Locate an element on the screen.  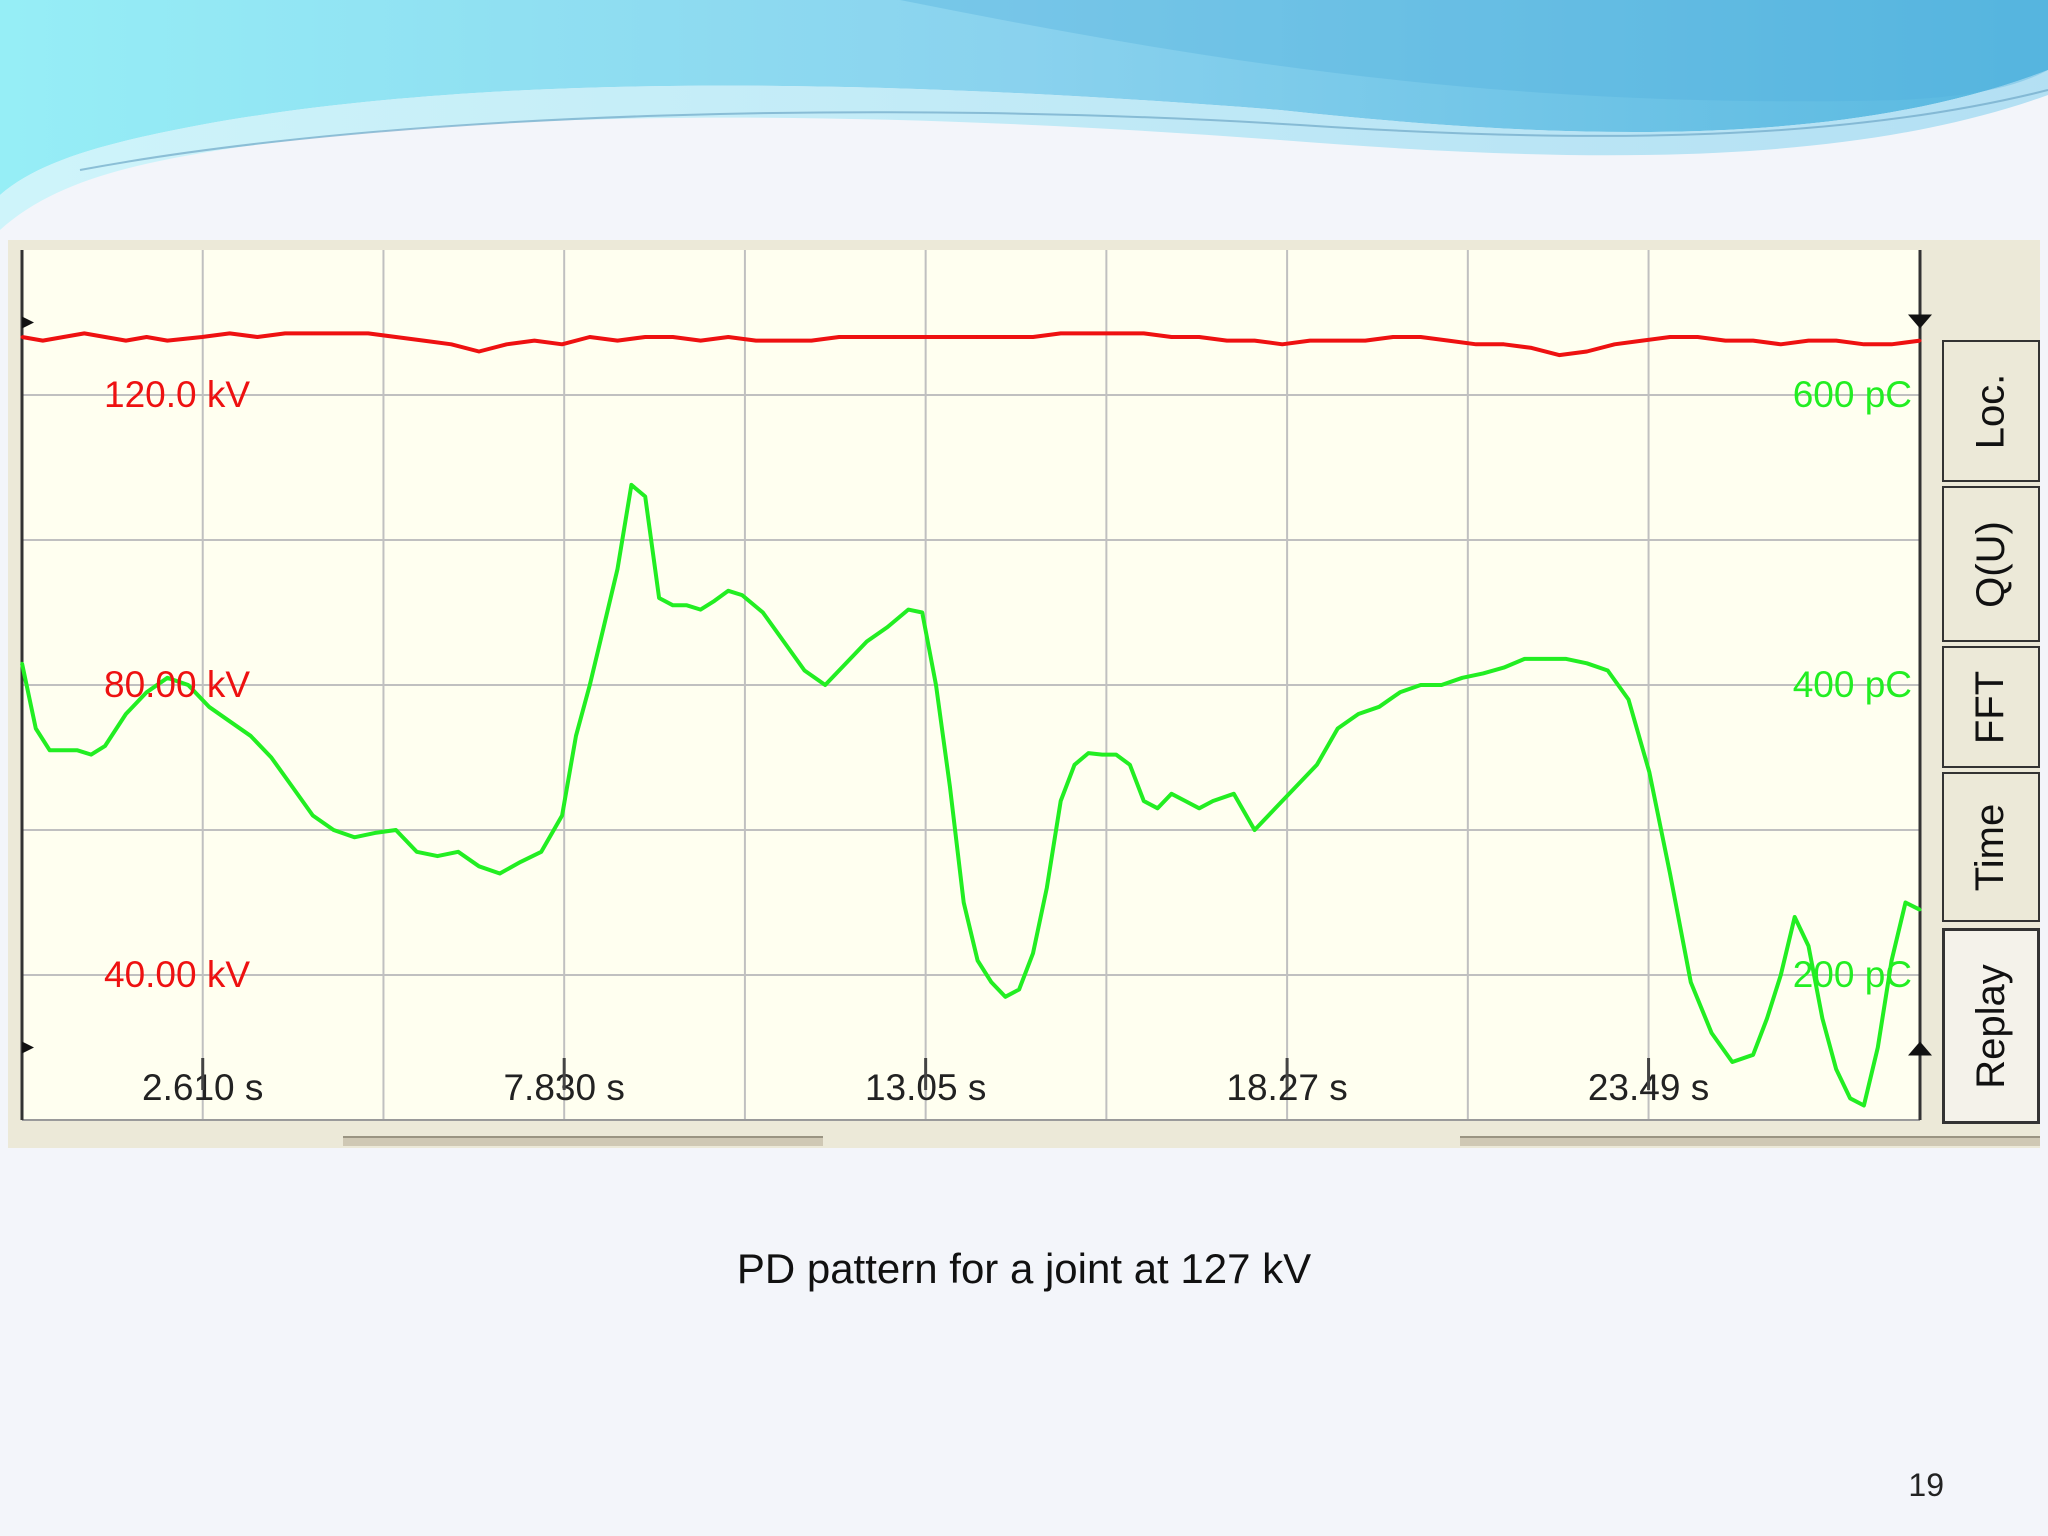
tab-loc-label: Loc. is located at coordinates (1990, 411).